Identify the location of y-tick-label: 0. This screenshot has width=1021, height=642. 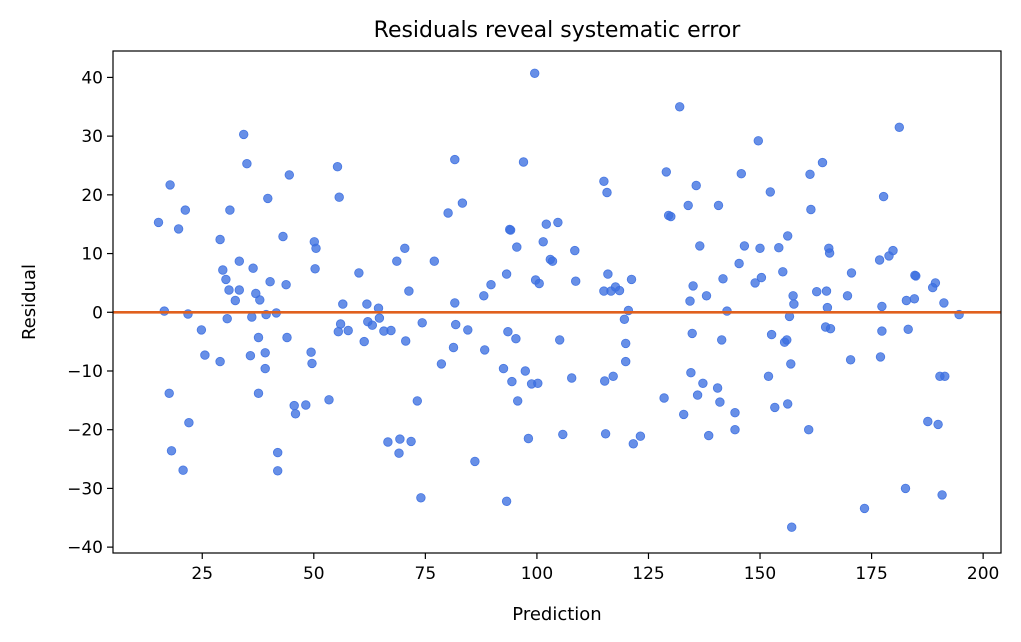
(97, 313).